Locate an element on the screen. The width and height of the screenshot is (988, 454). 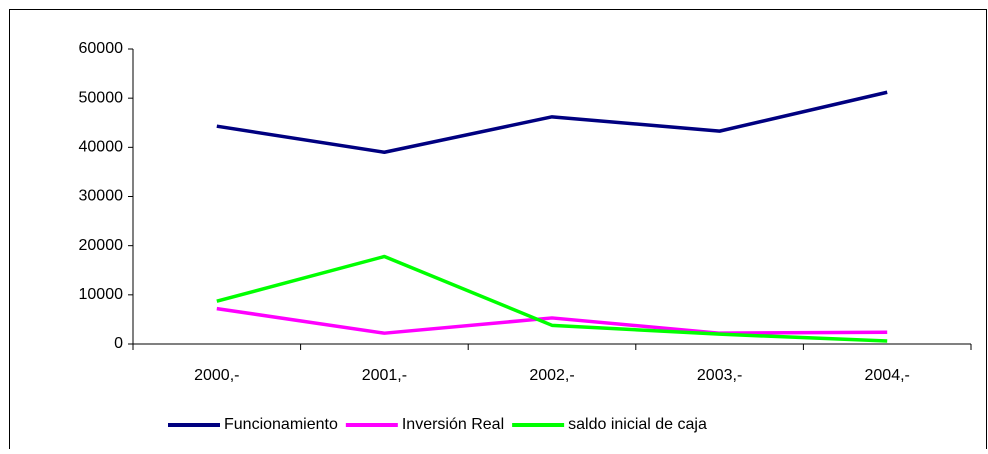
y-tick-label: 30000 is located at coordinates (101, 196).